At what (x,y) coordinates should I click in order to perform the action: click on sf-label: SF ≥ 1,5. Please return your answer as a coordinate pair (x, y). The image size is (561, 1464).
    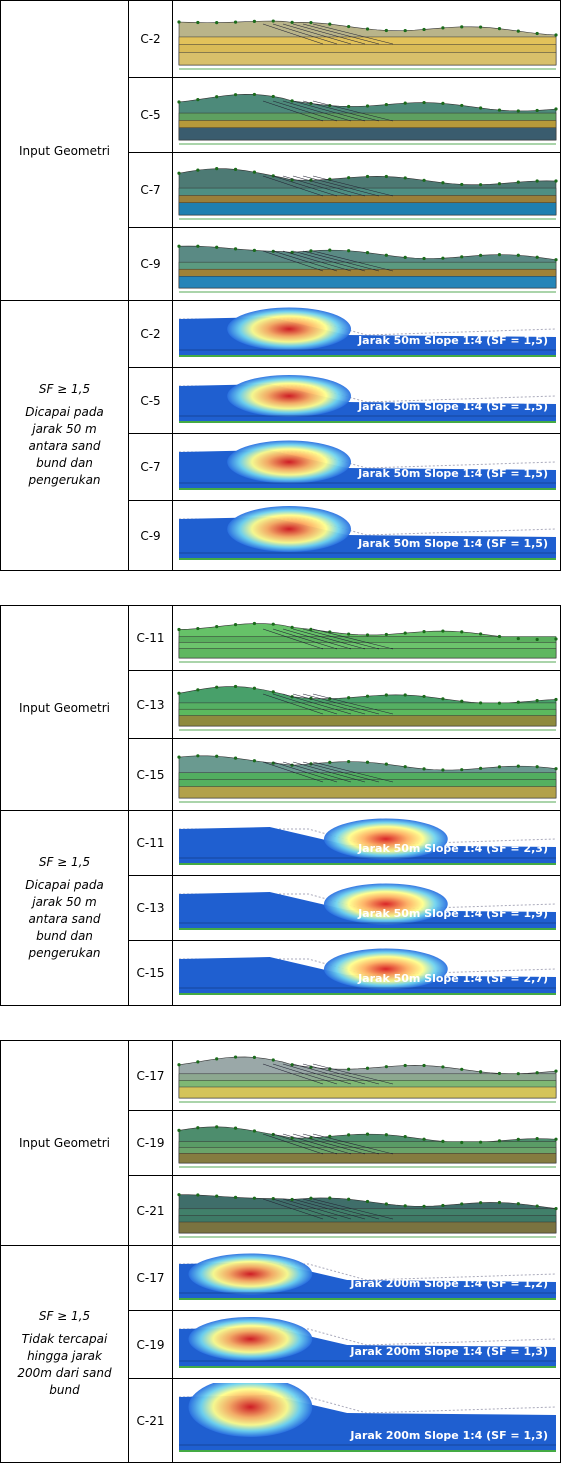
    Looking at the image, I should click on (64, 1316).